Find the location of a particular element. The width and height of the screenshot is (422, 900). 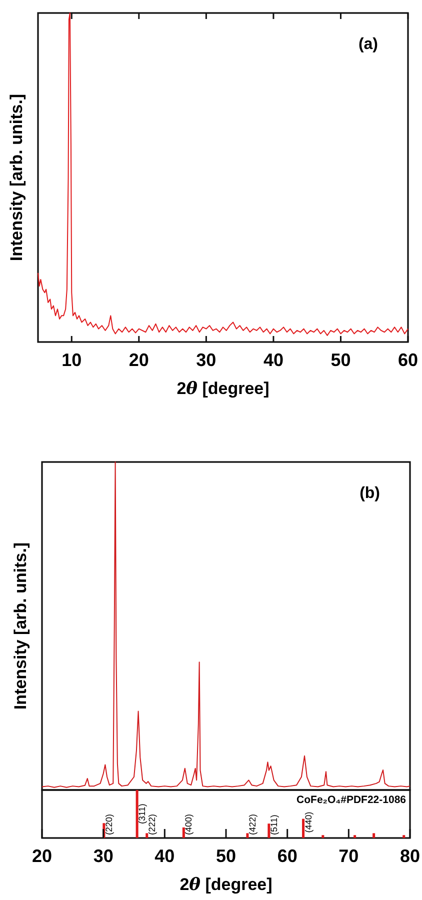

x-tick-label: 70 is located at coordinates (348, 856).